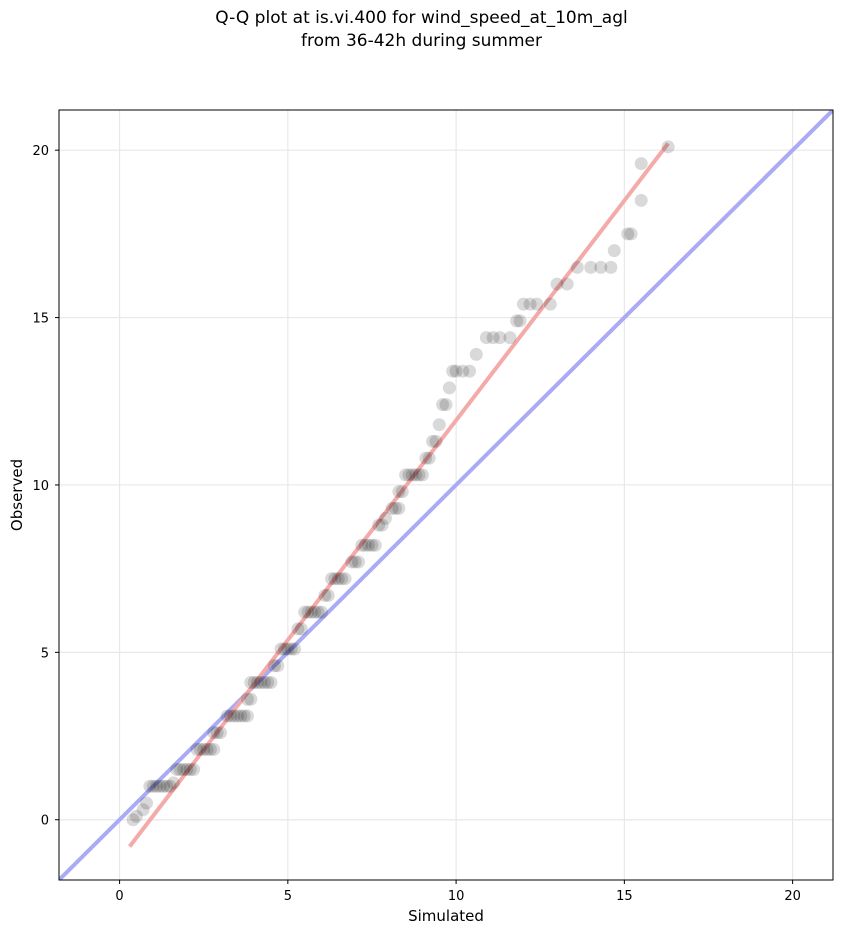  I want to click on y-axis-label: Observed, so click(17, 495).